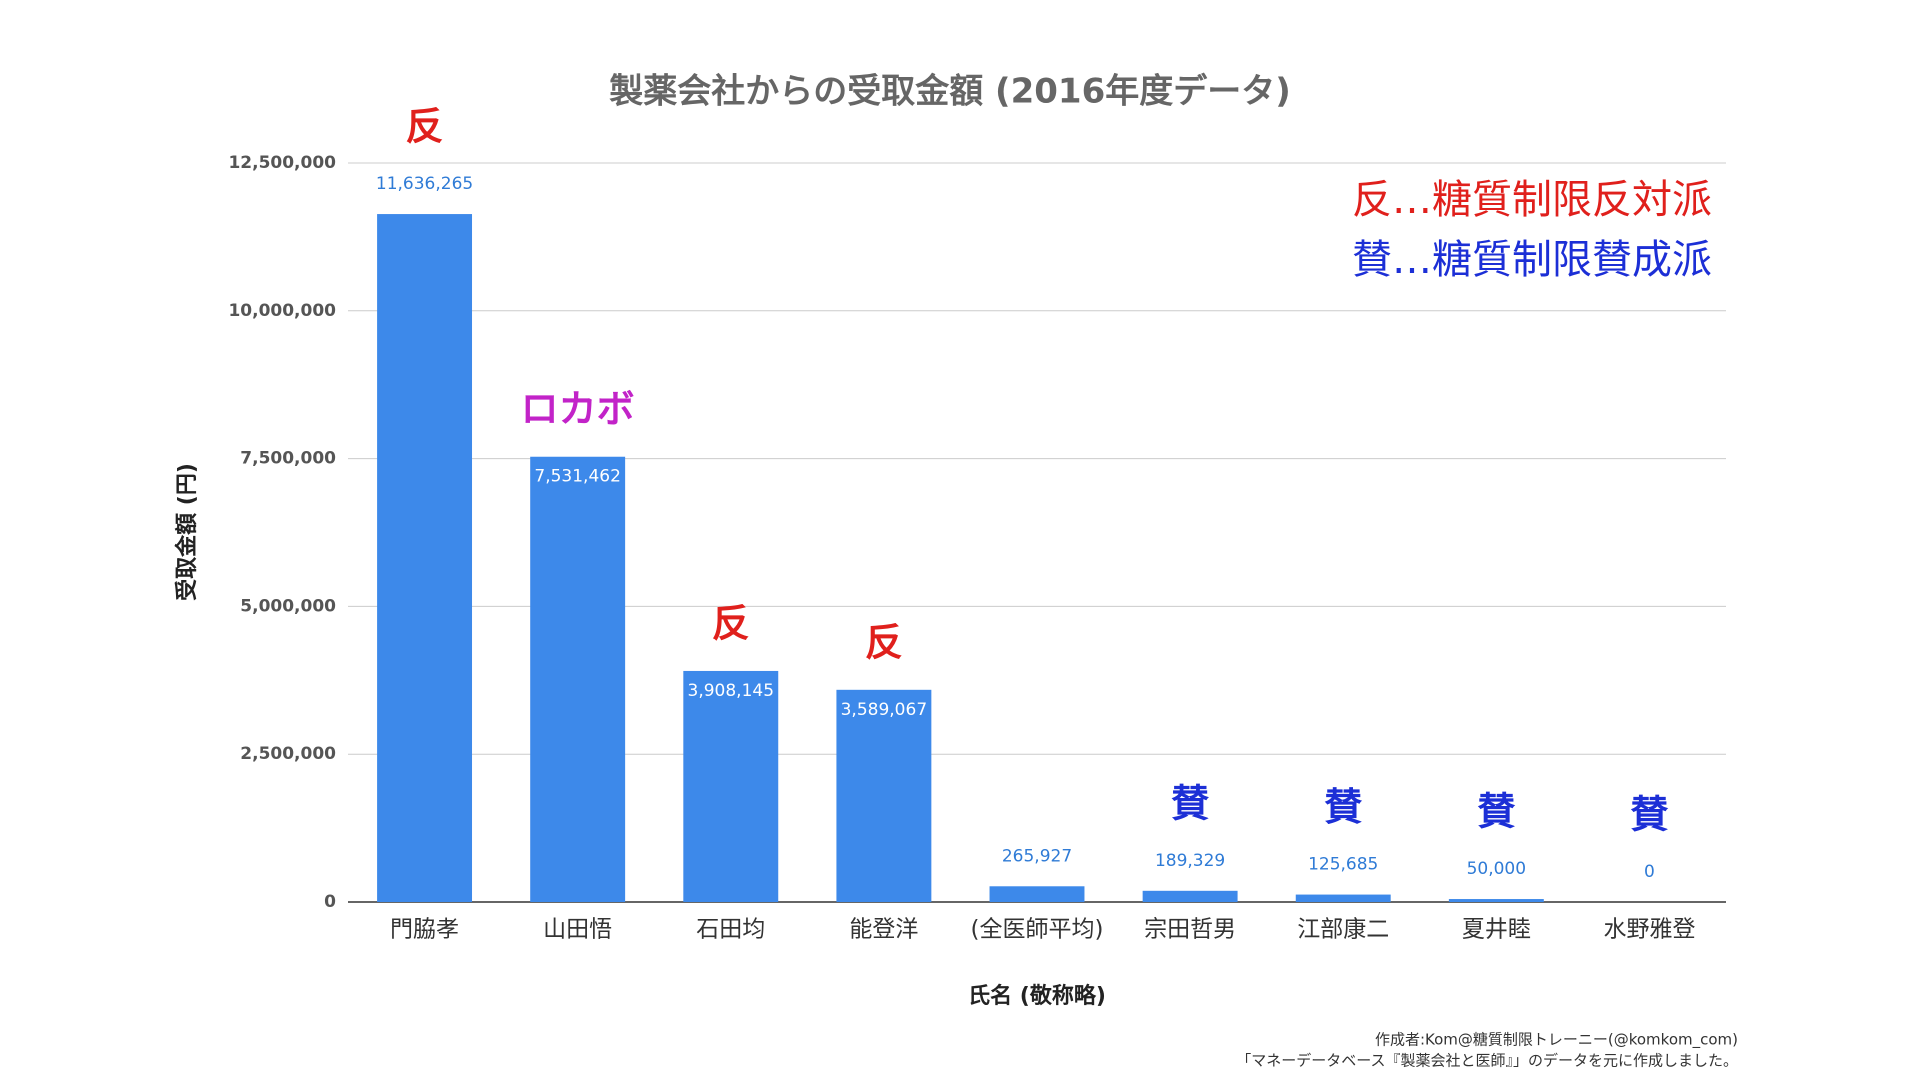  Describe the element at coordinates (1496, 930) in the screenshot. I see `x-tick-label: 夏井睦` at that location.